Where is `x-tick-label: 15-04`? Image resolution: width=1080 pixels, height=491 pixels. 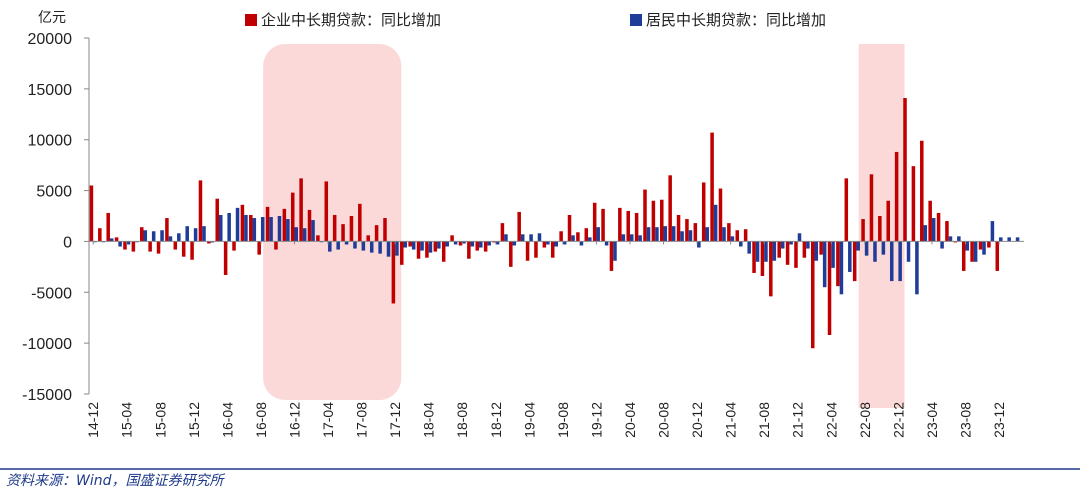 x-tick-label: 15-04 is located at coordinates (127, 420).